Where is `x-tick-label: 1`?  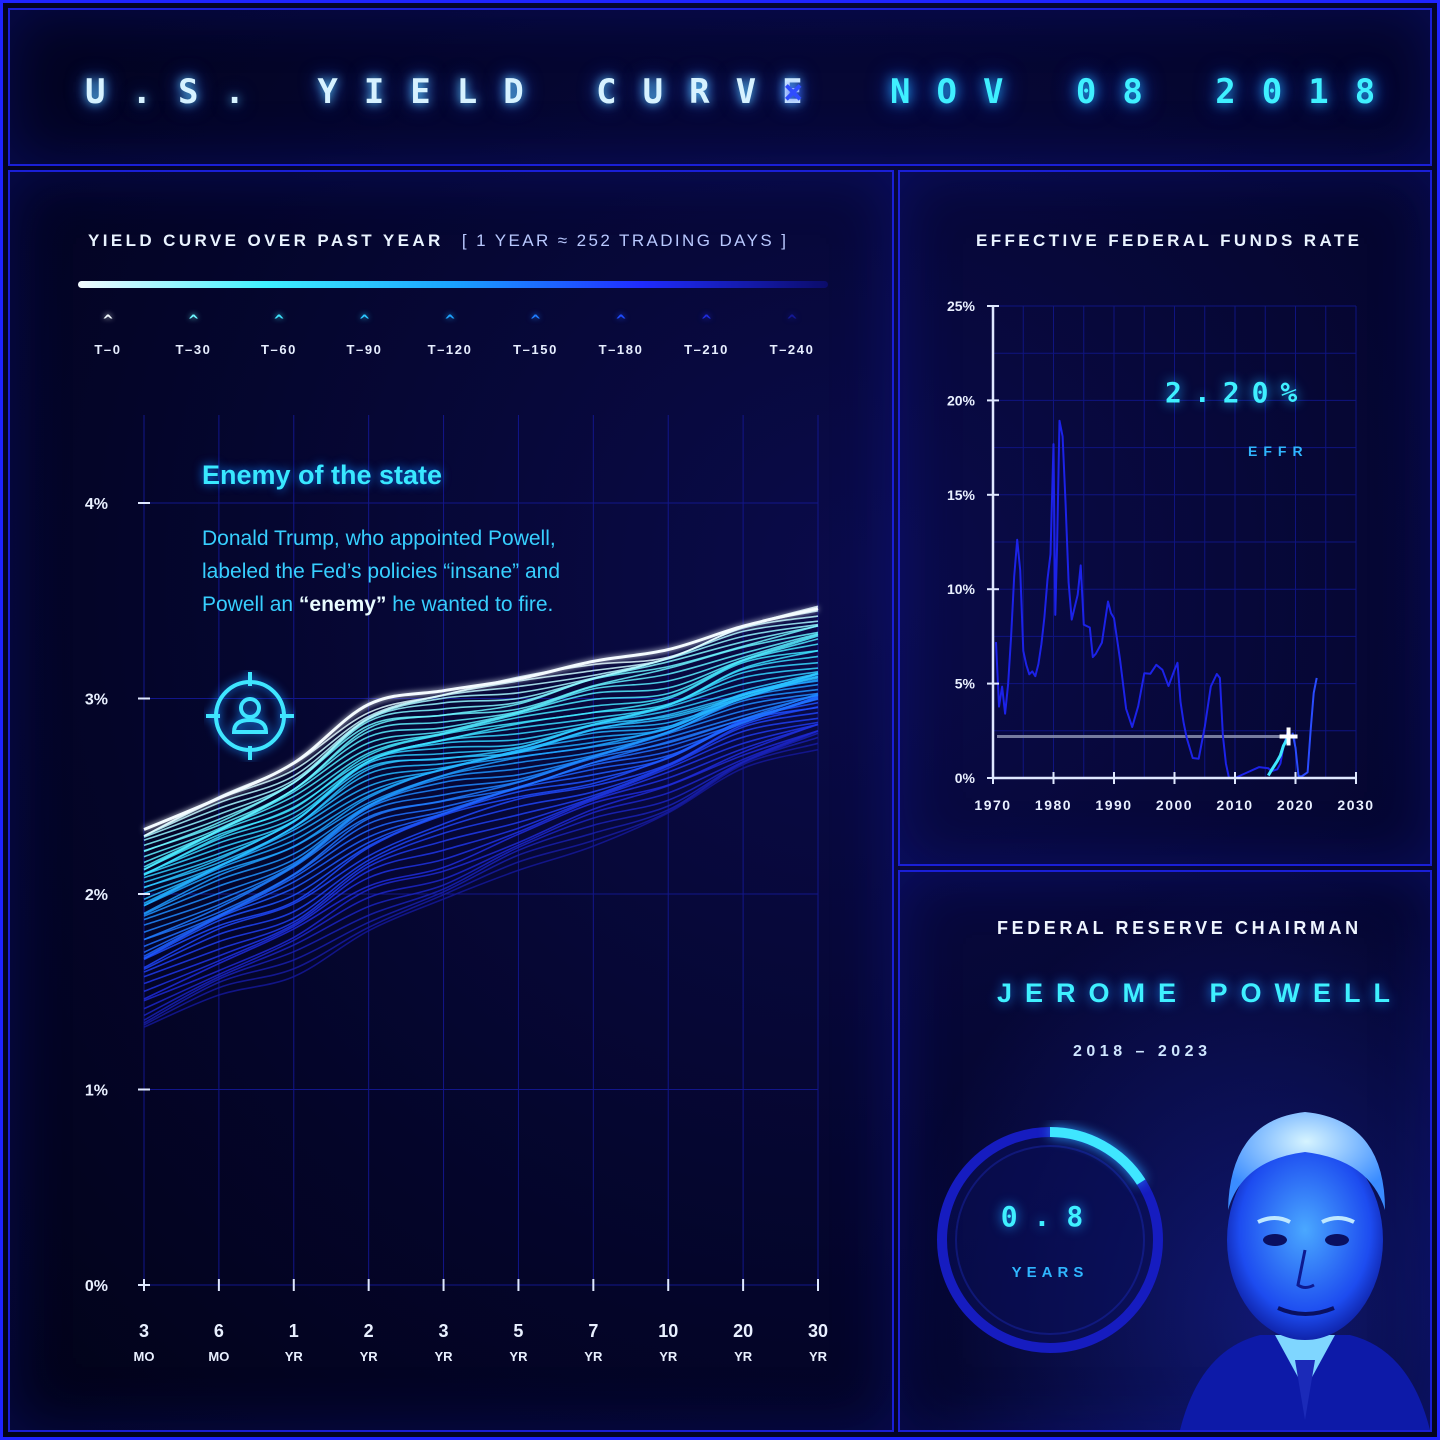 x-tick-label: 1 is located at coordinates (294, 1331).